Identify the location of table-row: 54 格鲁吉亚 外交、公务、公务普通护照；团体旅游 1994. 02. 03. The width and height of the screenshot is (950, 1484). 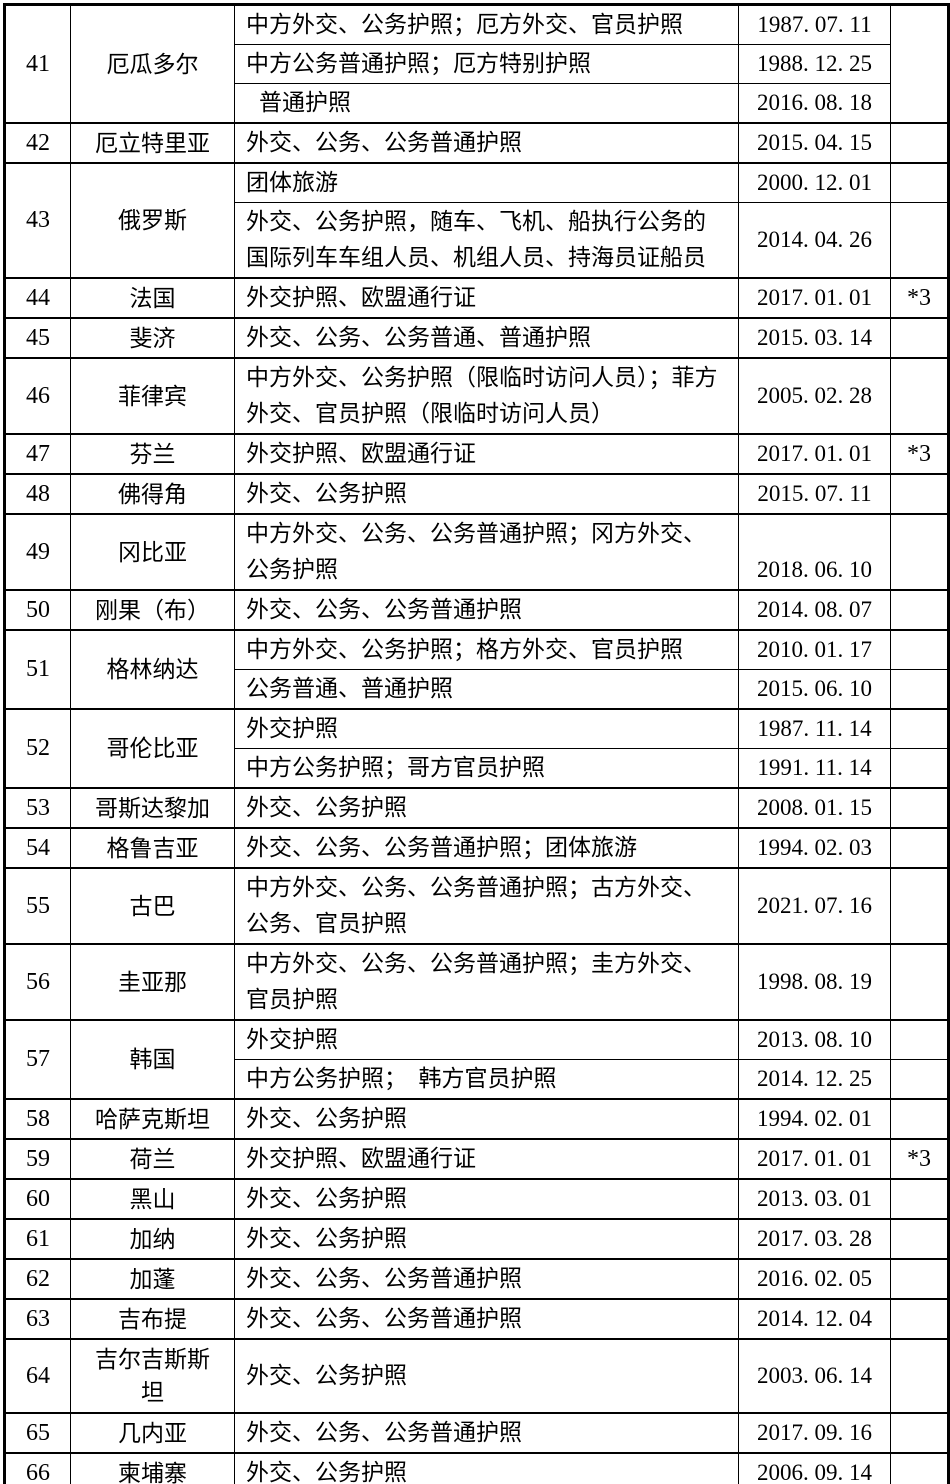
(476, 848).